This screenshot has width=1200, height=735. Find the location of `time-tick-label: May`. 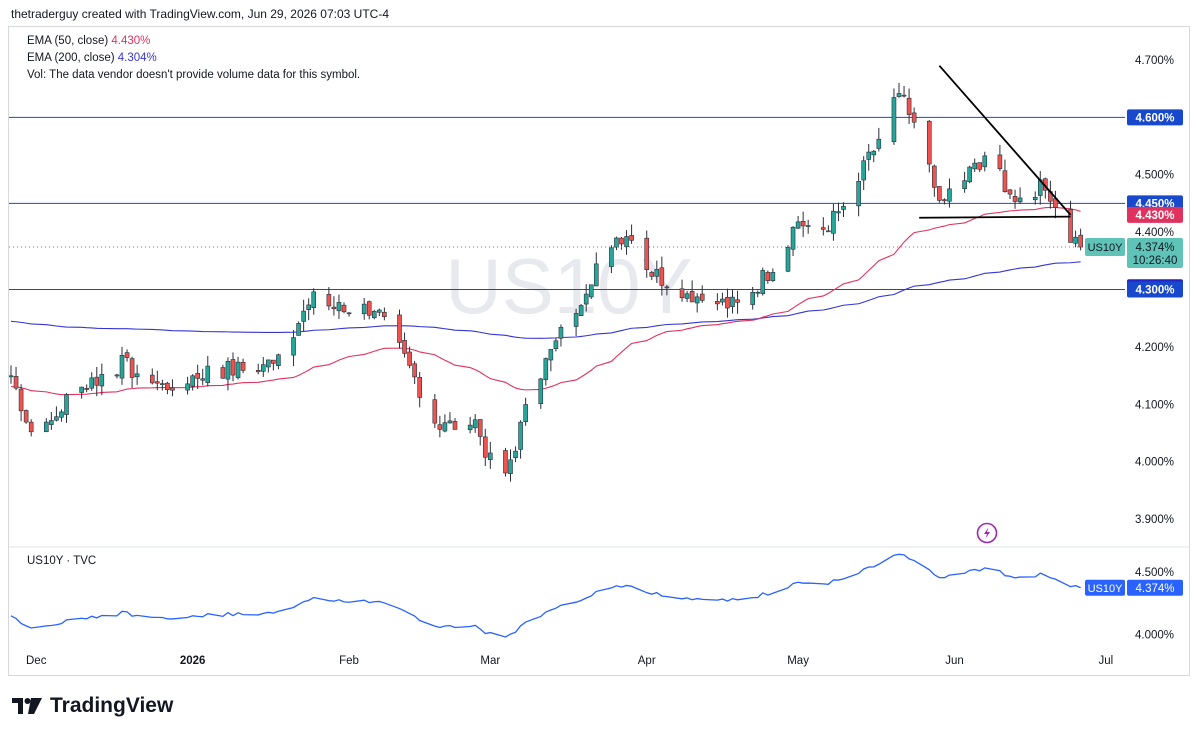

time-tick-label: May is located at coordinates (798, 661).